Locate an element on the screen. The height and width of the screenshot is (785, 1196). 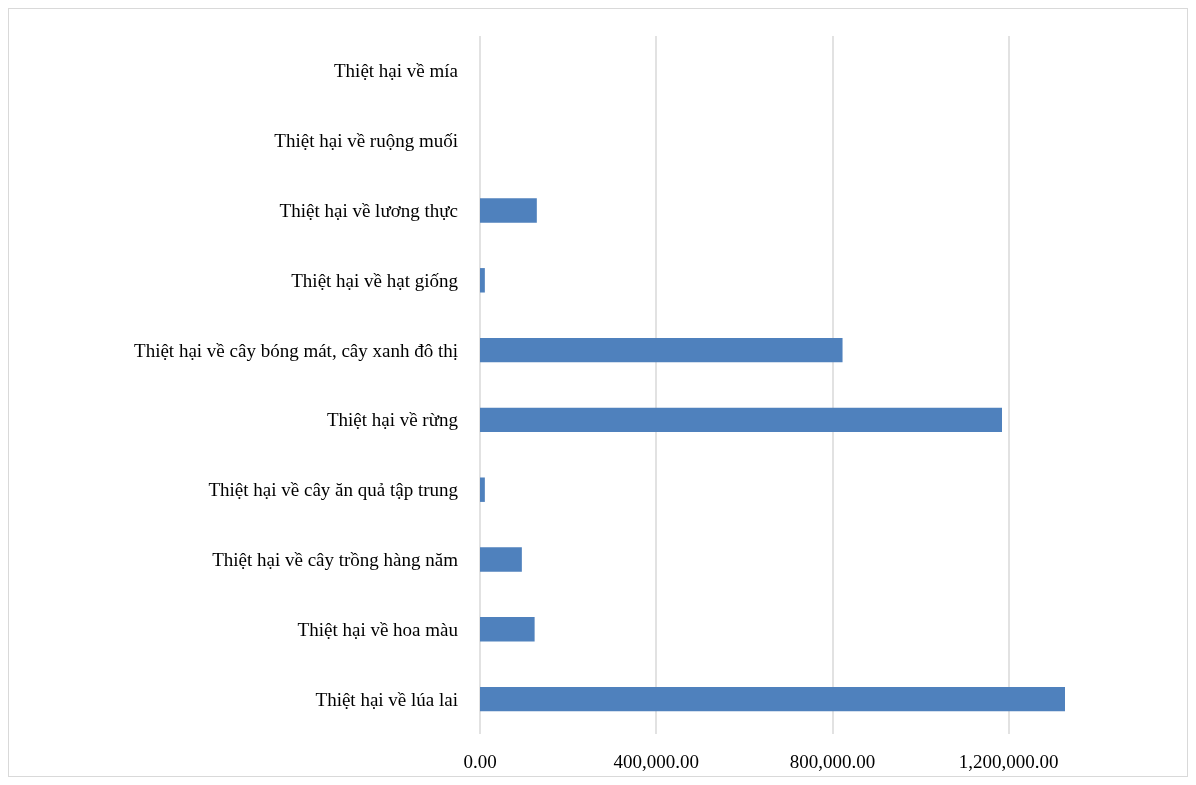
y-tick-label: Thiệt hại về mía is located at coordinates (396, 71).